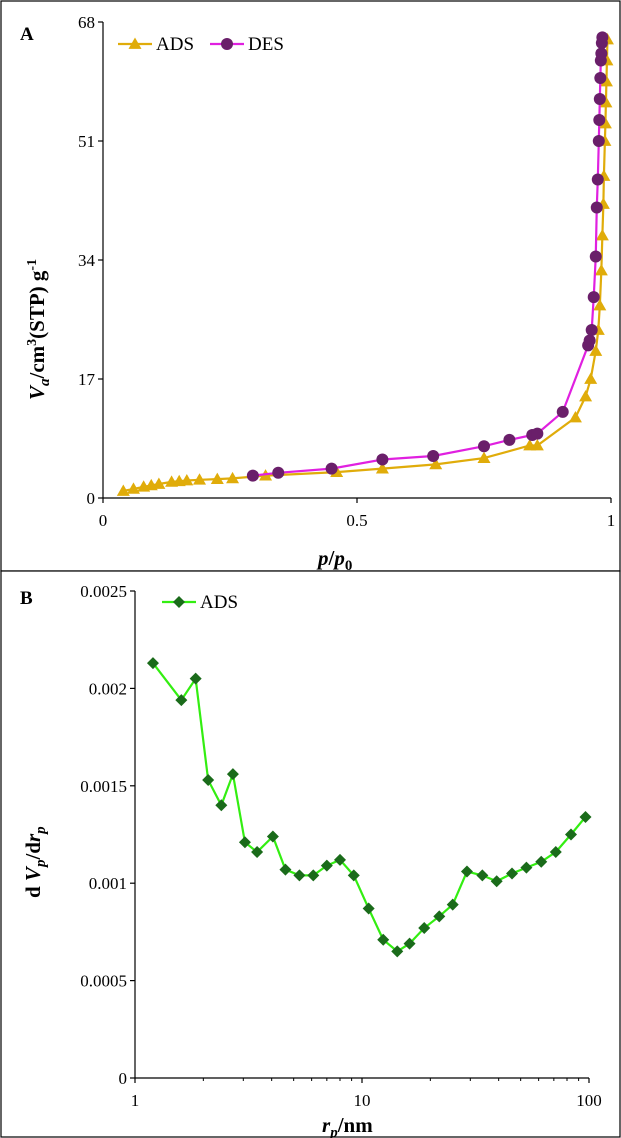 The image size is (621, 1138). What do you see at coordinates (135, 1100) in the screenshot?
I see `x-tick-label: 1` at bounding box center [135, 1100].